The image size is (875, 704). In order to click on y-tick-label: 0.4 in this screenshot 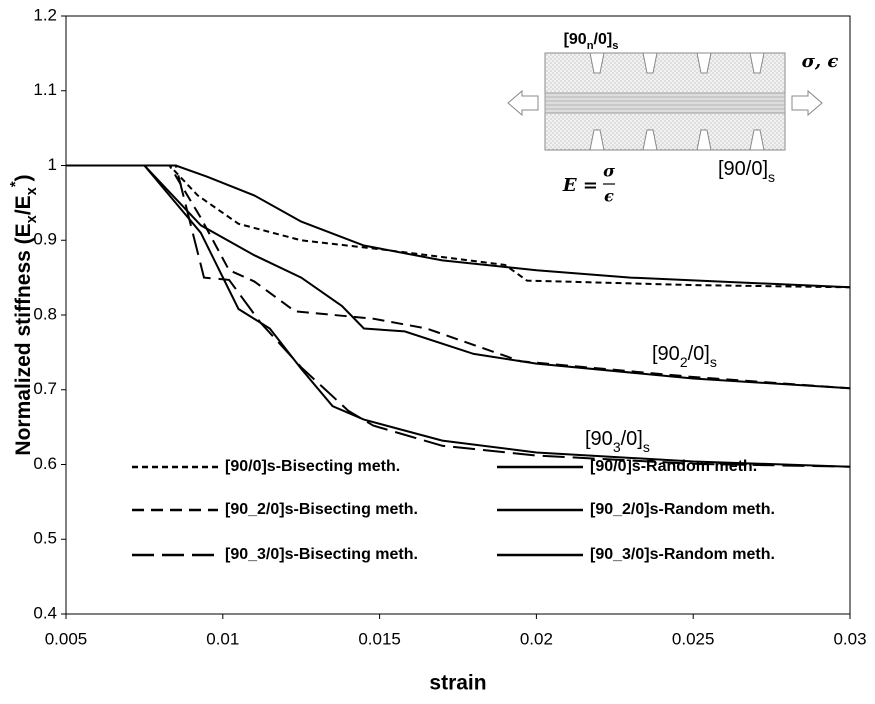, I will do `click(45, 612)`.